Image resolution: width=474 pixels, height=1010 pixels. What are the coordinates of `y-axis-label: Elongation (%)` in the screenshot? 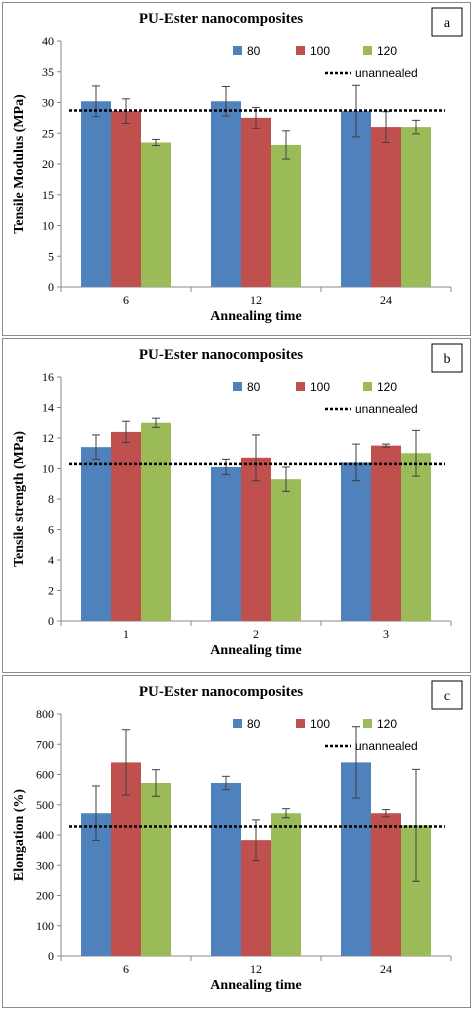 It's located at (19, 835).